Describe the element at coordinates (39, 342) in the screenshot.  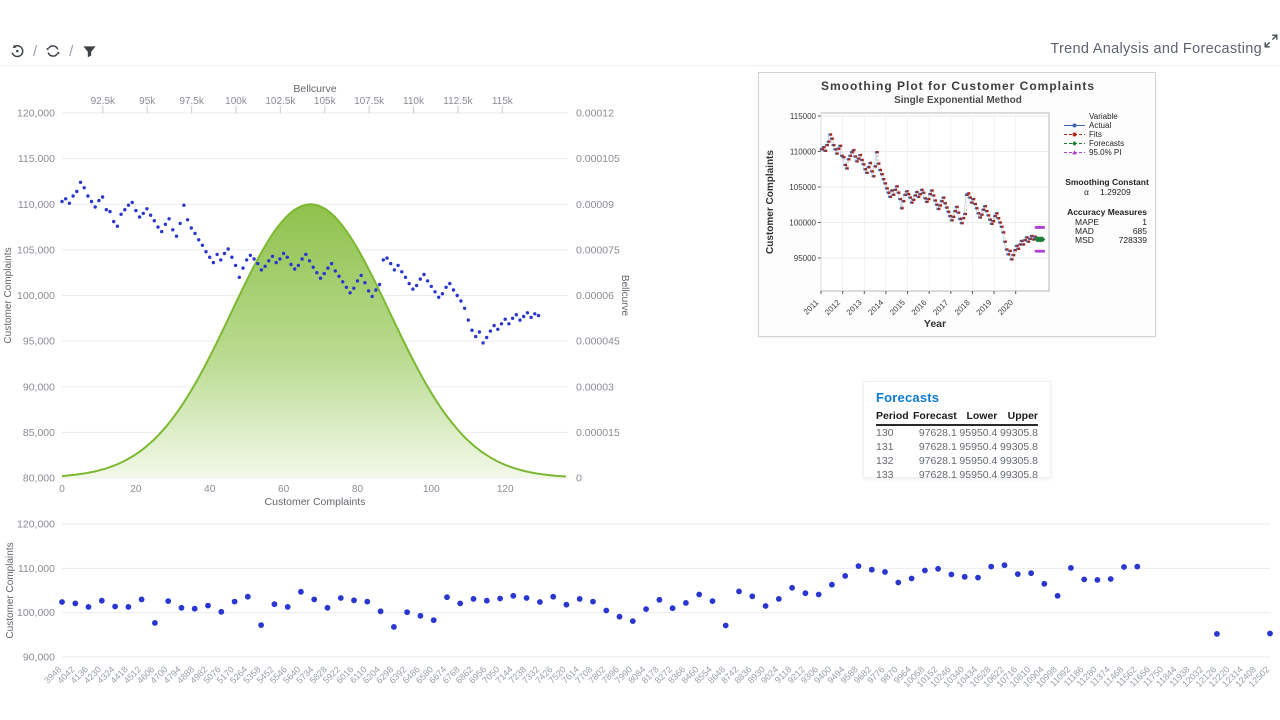
I see `svg-text: 95,000` at that location.